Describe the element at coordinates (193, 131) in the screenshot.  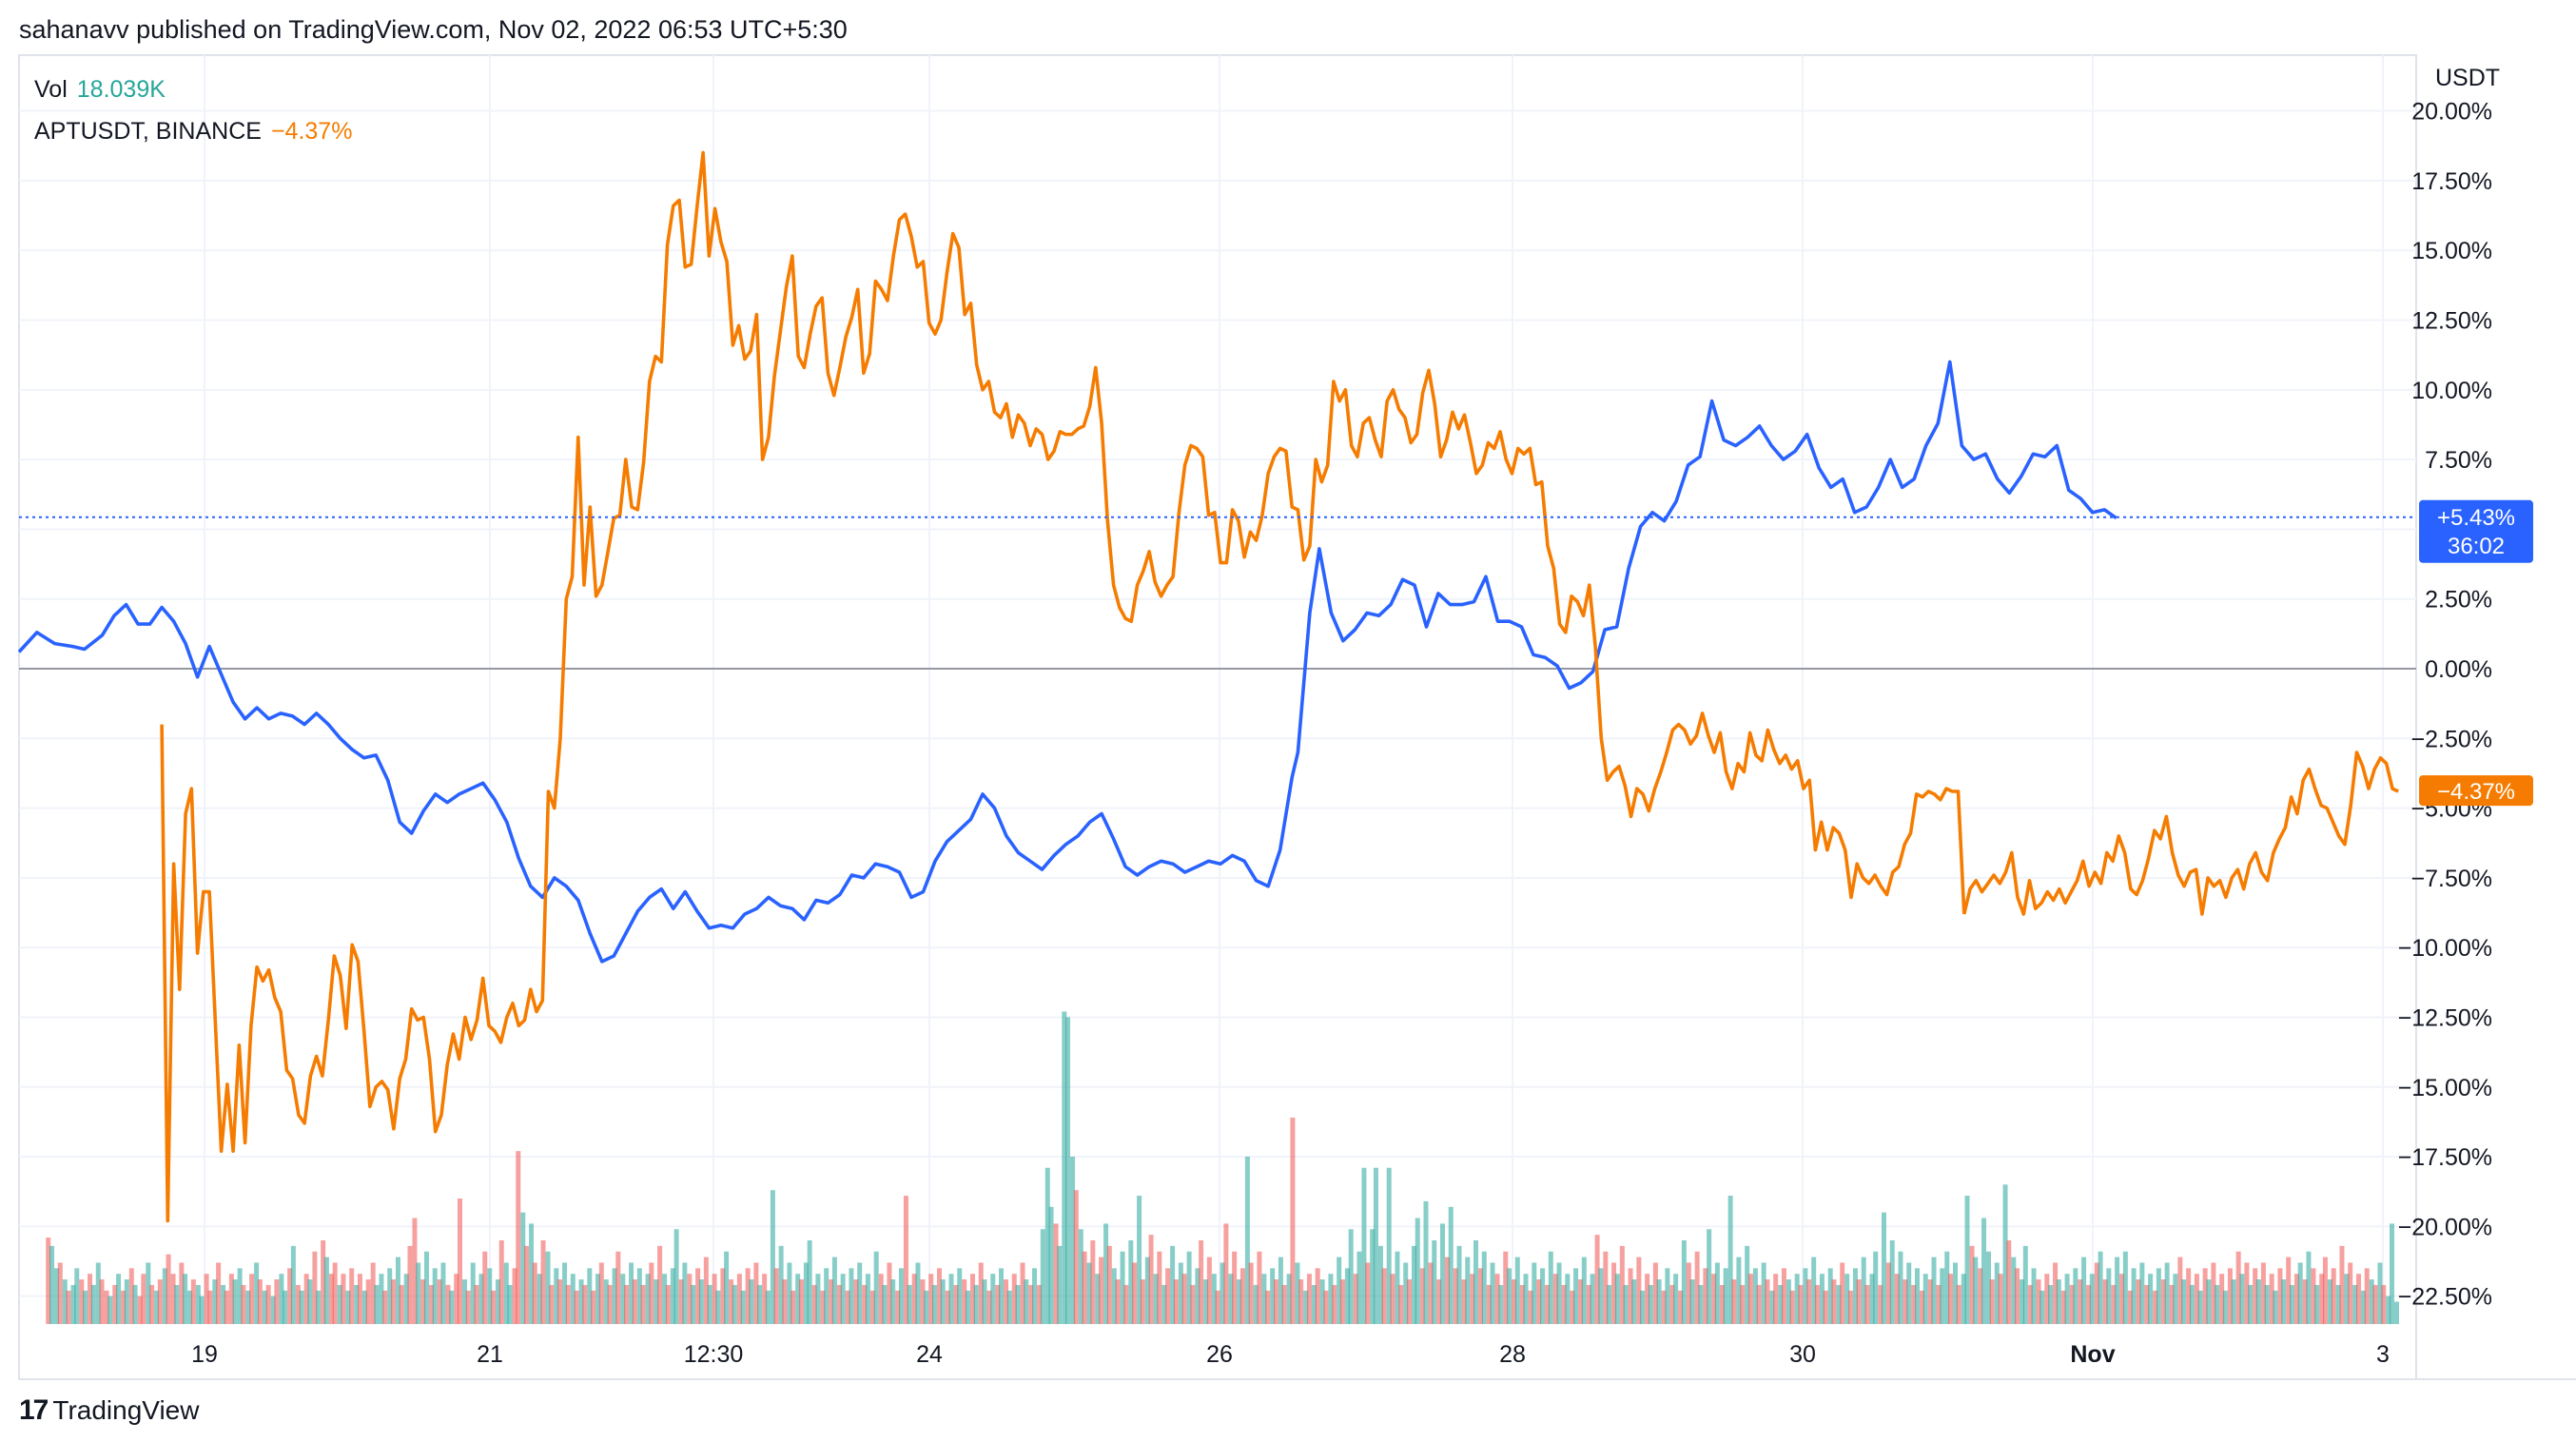
I see `legend-symbol-row: APTUSDT, BINANCE −4.37%` at that location.